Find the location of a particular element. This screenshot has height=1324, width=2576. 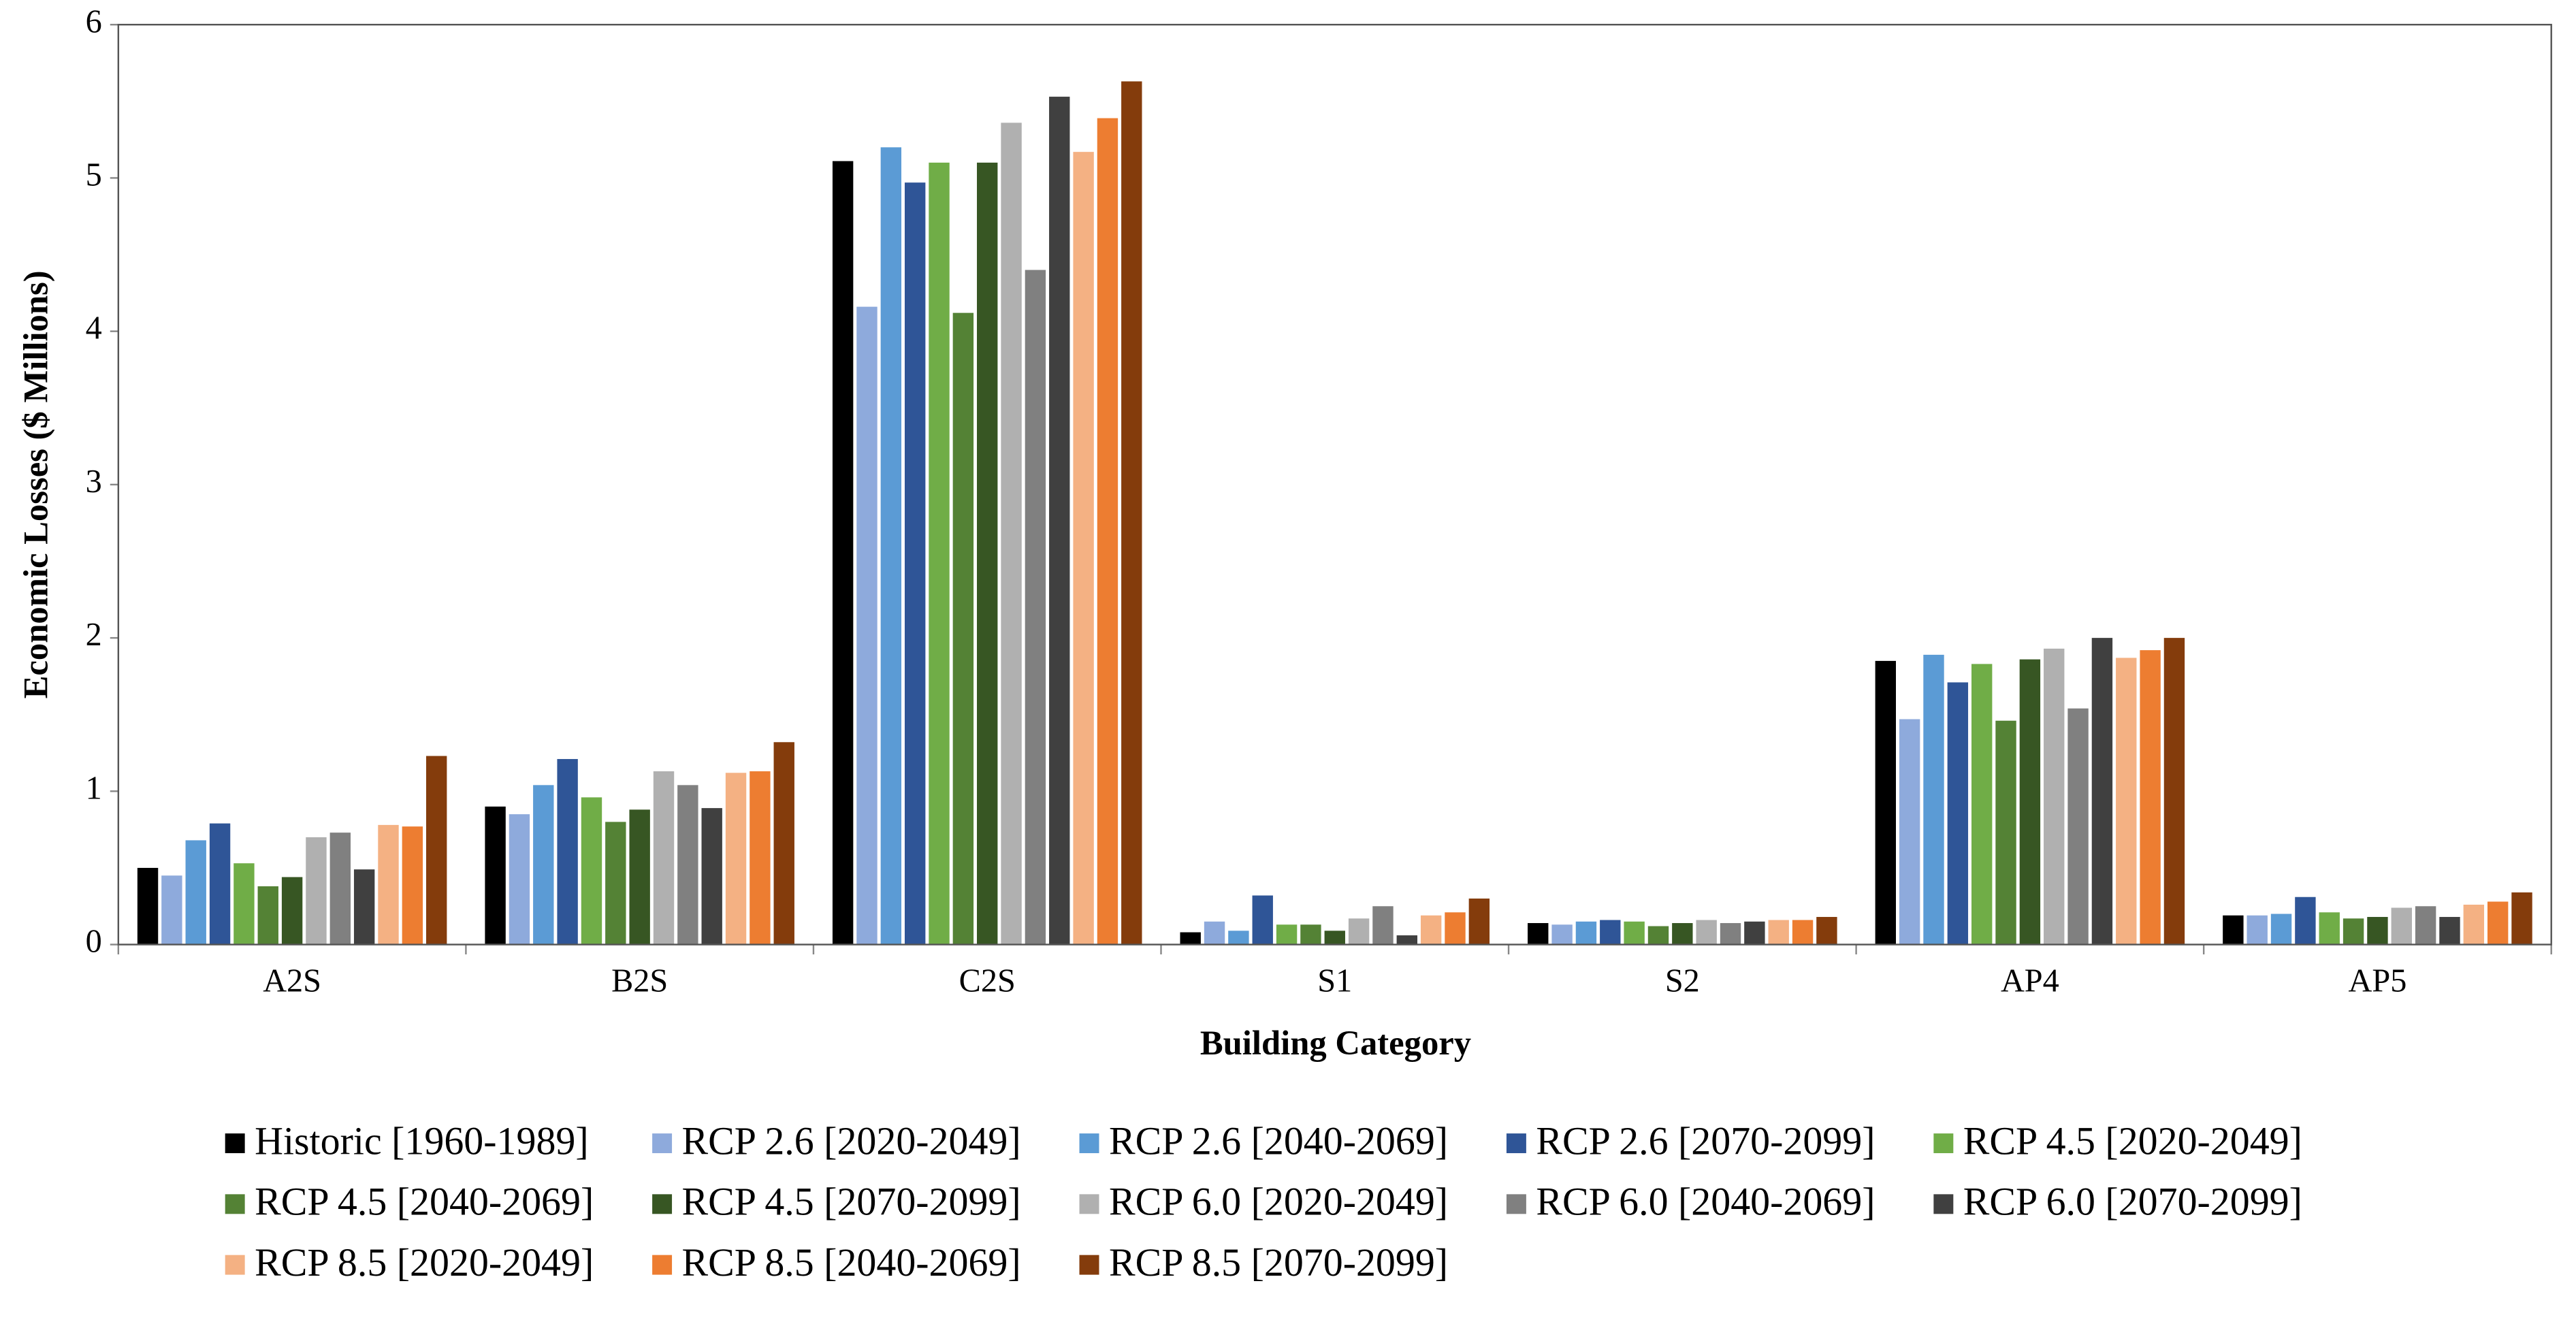

legend-label: RCP 8.5 [2020-2049] is located at coordinates (425, 1263).